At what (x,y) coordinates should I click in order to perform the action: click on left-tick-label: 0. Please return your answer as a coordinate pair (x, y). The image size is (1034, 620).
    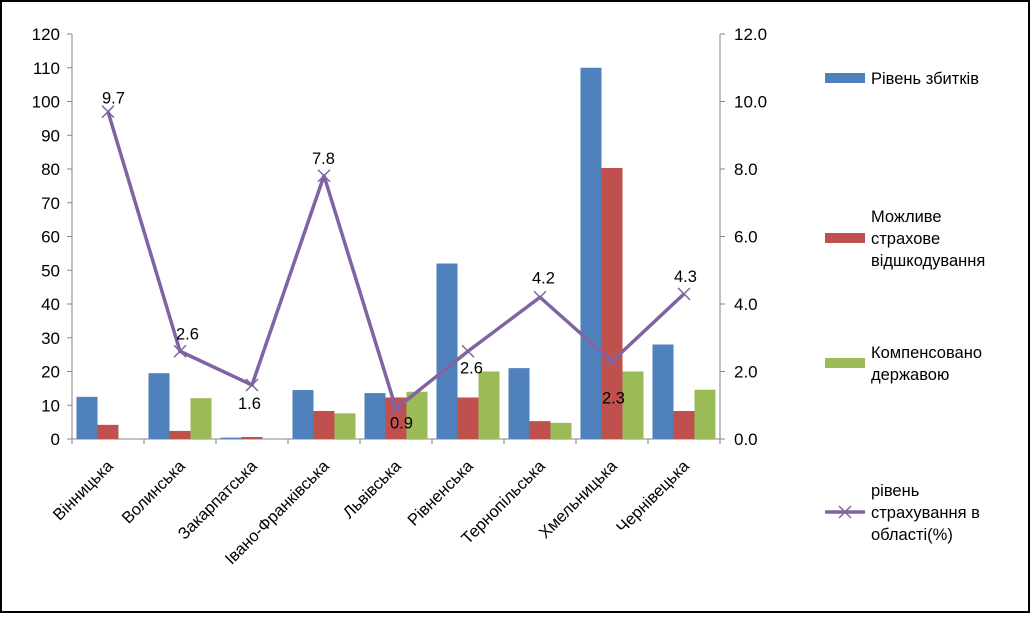
    Looking at the image, I should click on (55, 439).